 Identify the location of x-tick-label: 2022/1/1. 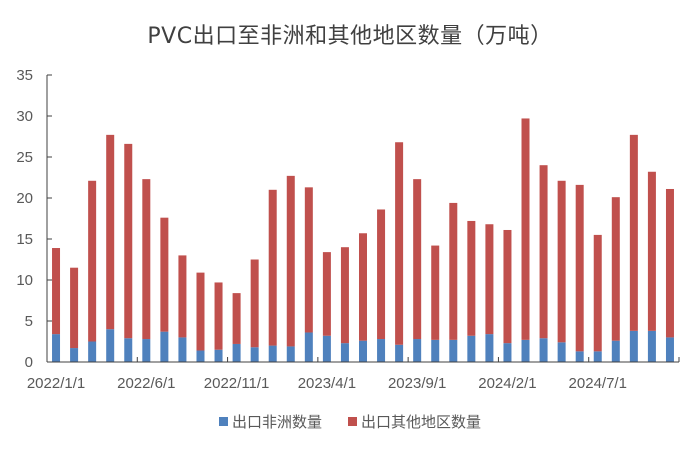
(56, 383).